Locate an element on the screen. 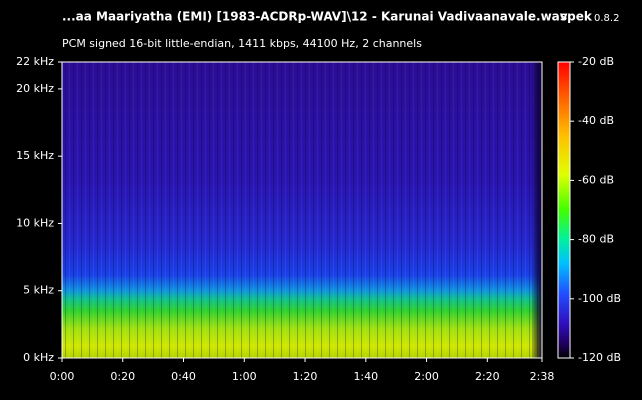 Image resolution: width=642 pixels, height=400 pixels. spectrogram-edge is located at coordinates (537, 210).